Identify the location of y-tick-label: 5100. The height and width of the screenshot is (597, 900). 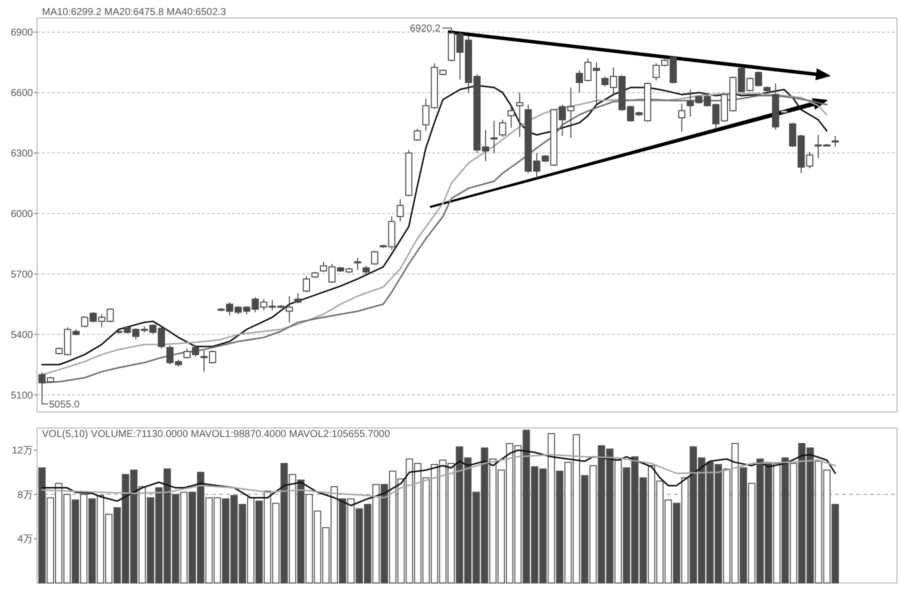
(22, 396).